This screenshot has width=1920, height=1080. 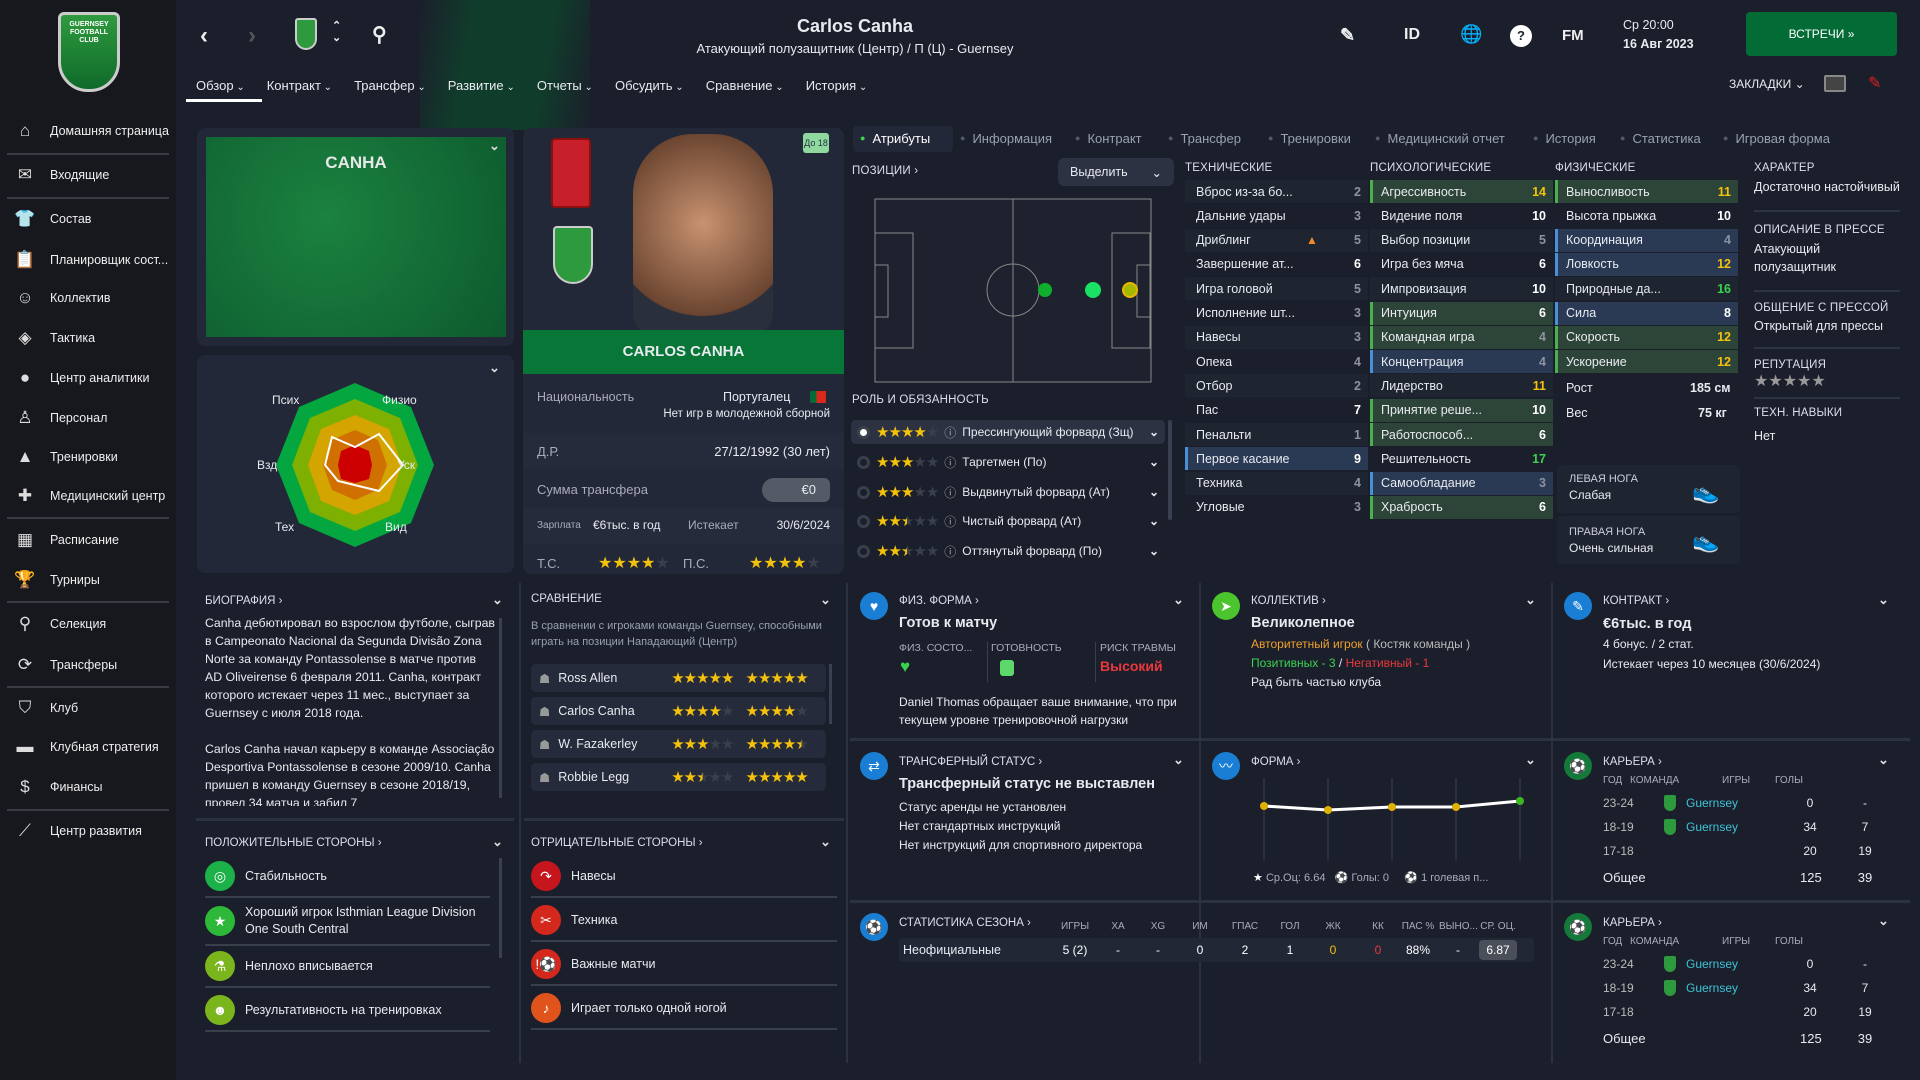 I want to click on sidebar-item-5: ◈ Тактика, so click(x=85, y=338).